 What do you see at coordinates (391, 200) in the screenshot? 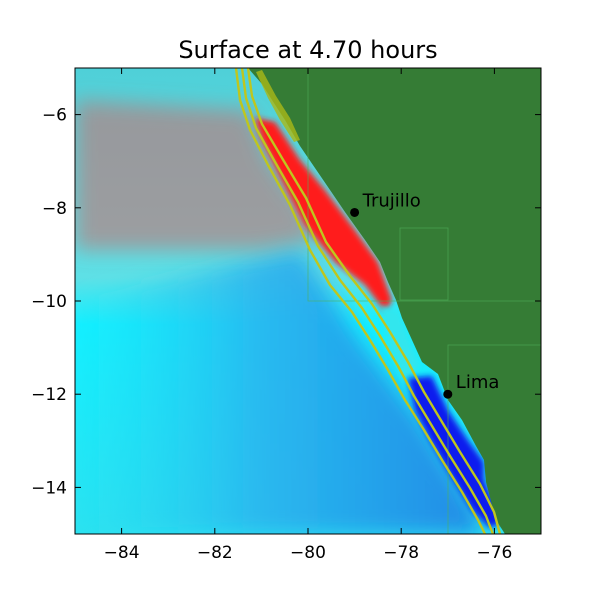
I see `city-label: Trujillo` at bounding box center [391, 200].